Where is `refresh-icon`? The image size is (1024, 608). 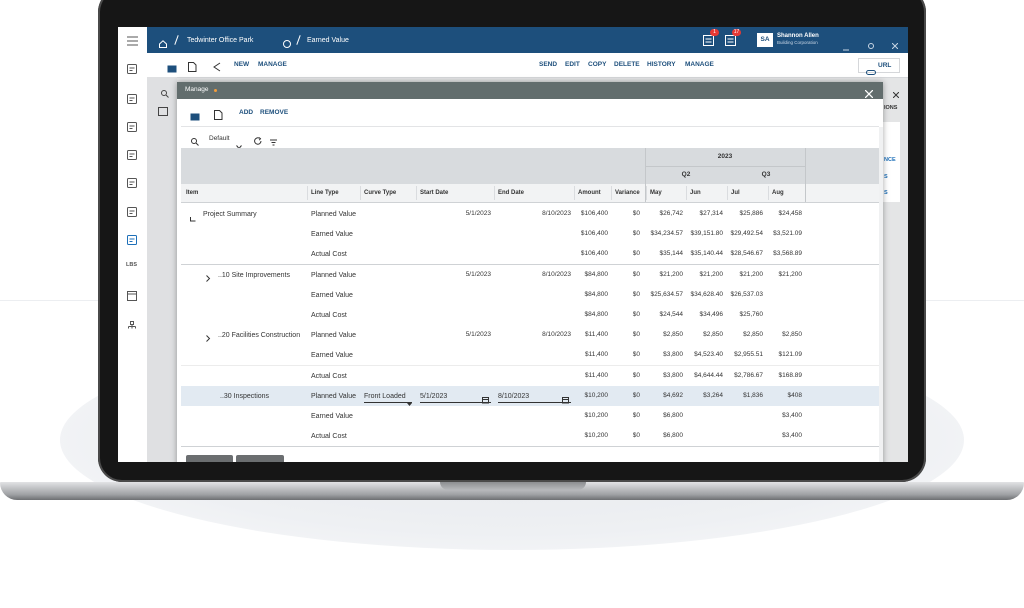 refresh-icon is located at coordinates (258, 141).